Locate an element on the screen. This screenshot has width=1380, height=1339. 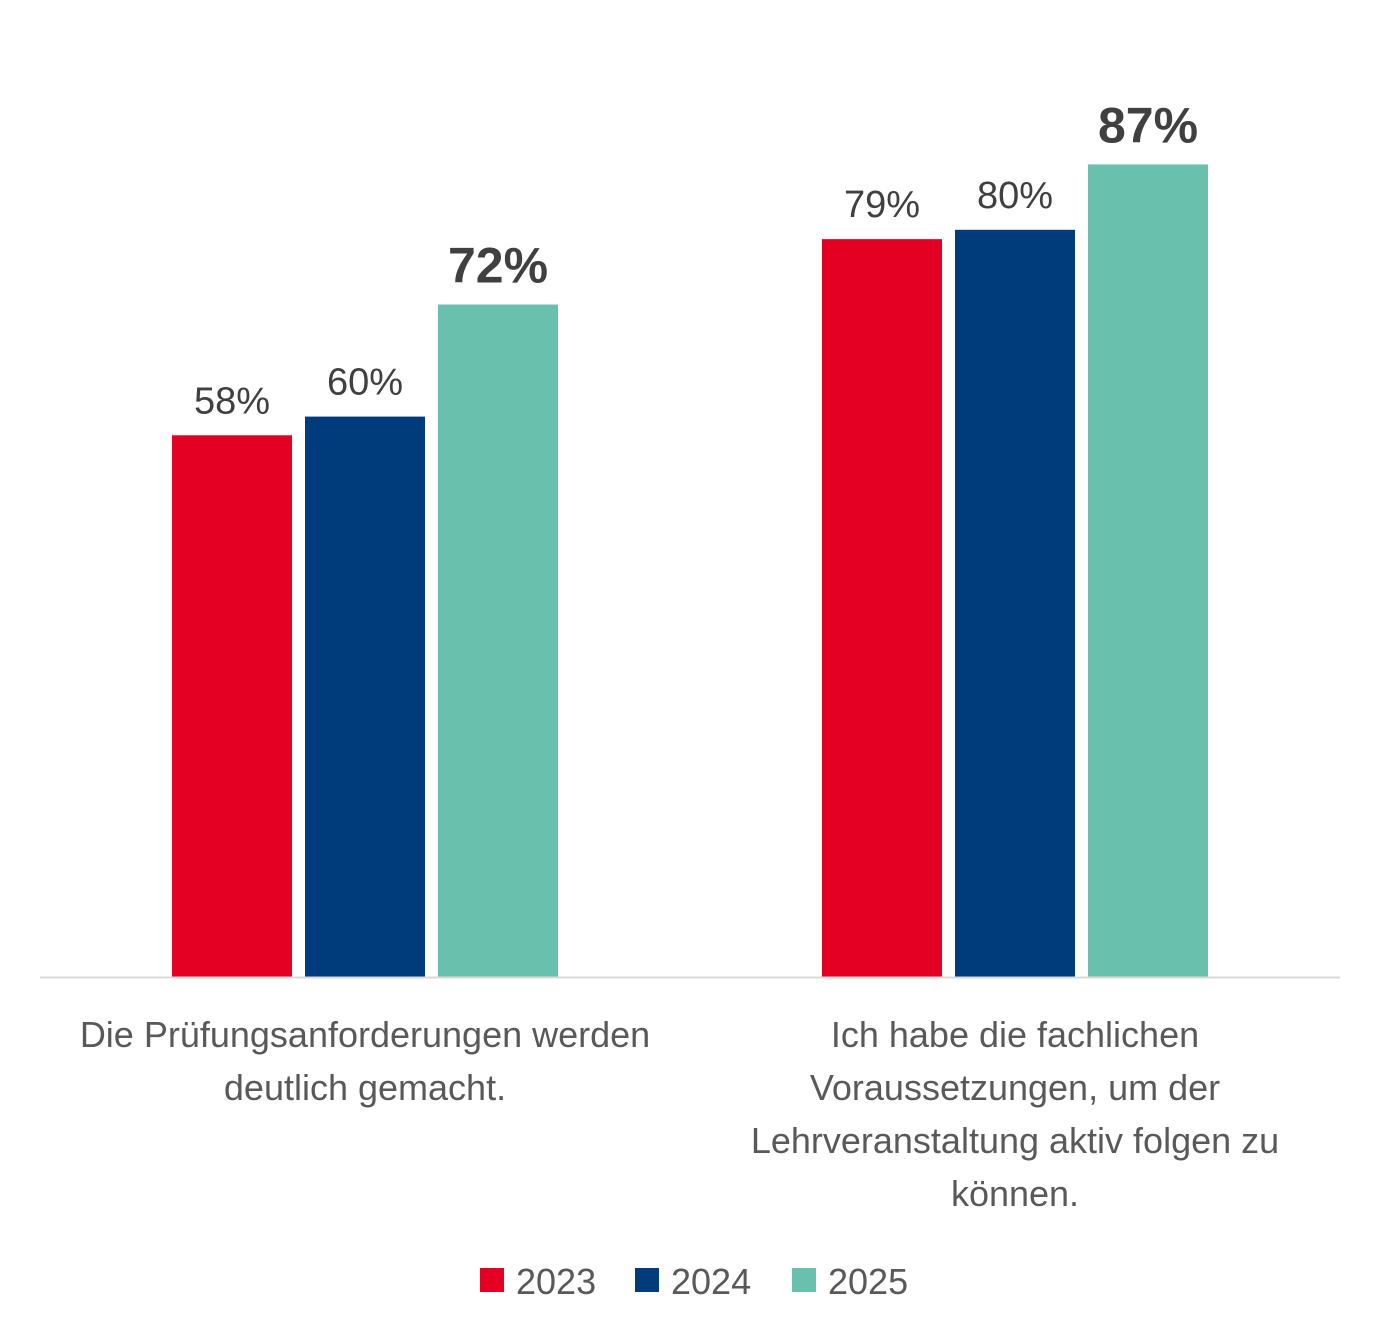
category-label-line: Die Prüfungsanforderungen werden is located at coordinates (365, 1034).